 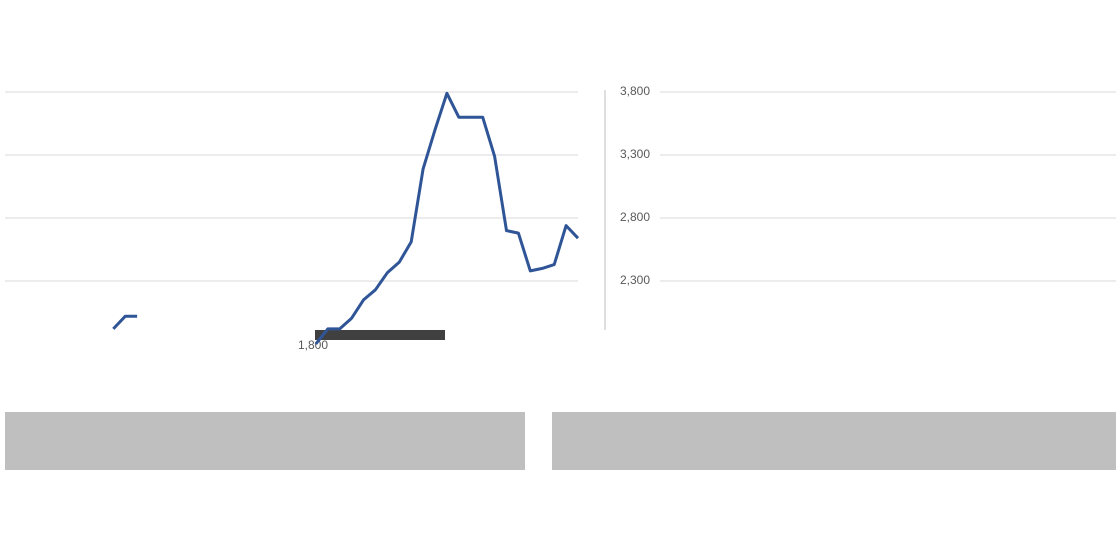 I want to click on y-tick-label: 3,300, so click(x=635, y=154).